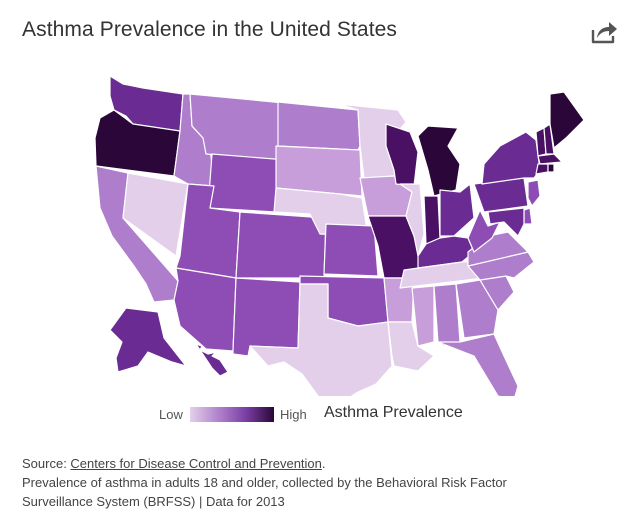 Image resolution: width=640 pixels, height=516 pixels. Describe the element at coordinates (542, 169) in the screenshot. I see `state-ct` at that location.